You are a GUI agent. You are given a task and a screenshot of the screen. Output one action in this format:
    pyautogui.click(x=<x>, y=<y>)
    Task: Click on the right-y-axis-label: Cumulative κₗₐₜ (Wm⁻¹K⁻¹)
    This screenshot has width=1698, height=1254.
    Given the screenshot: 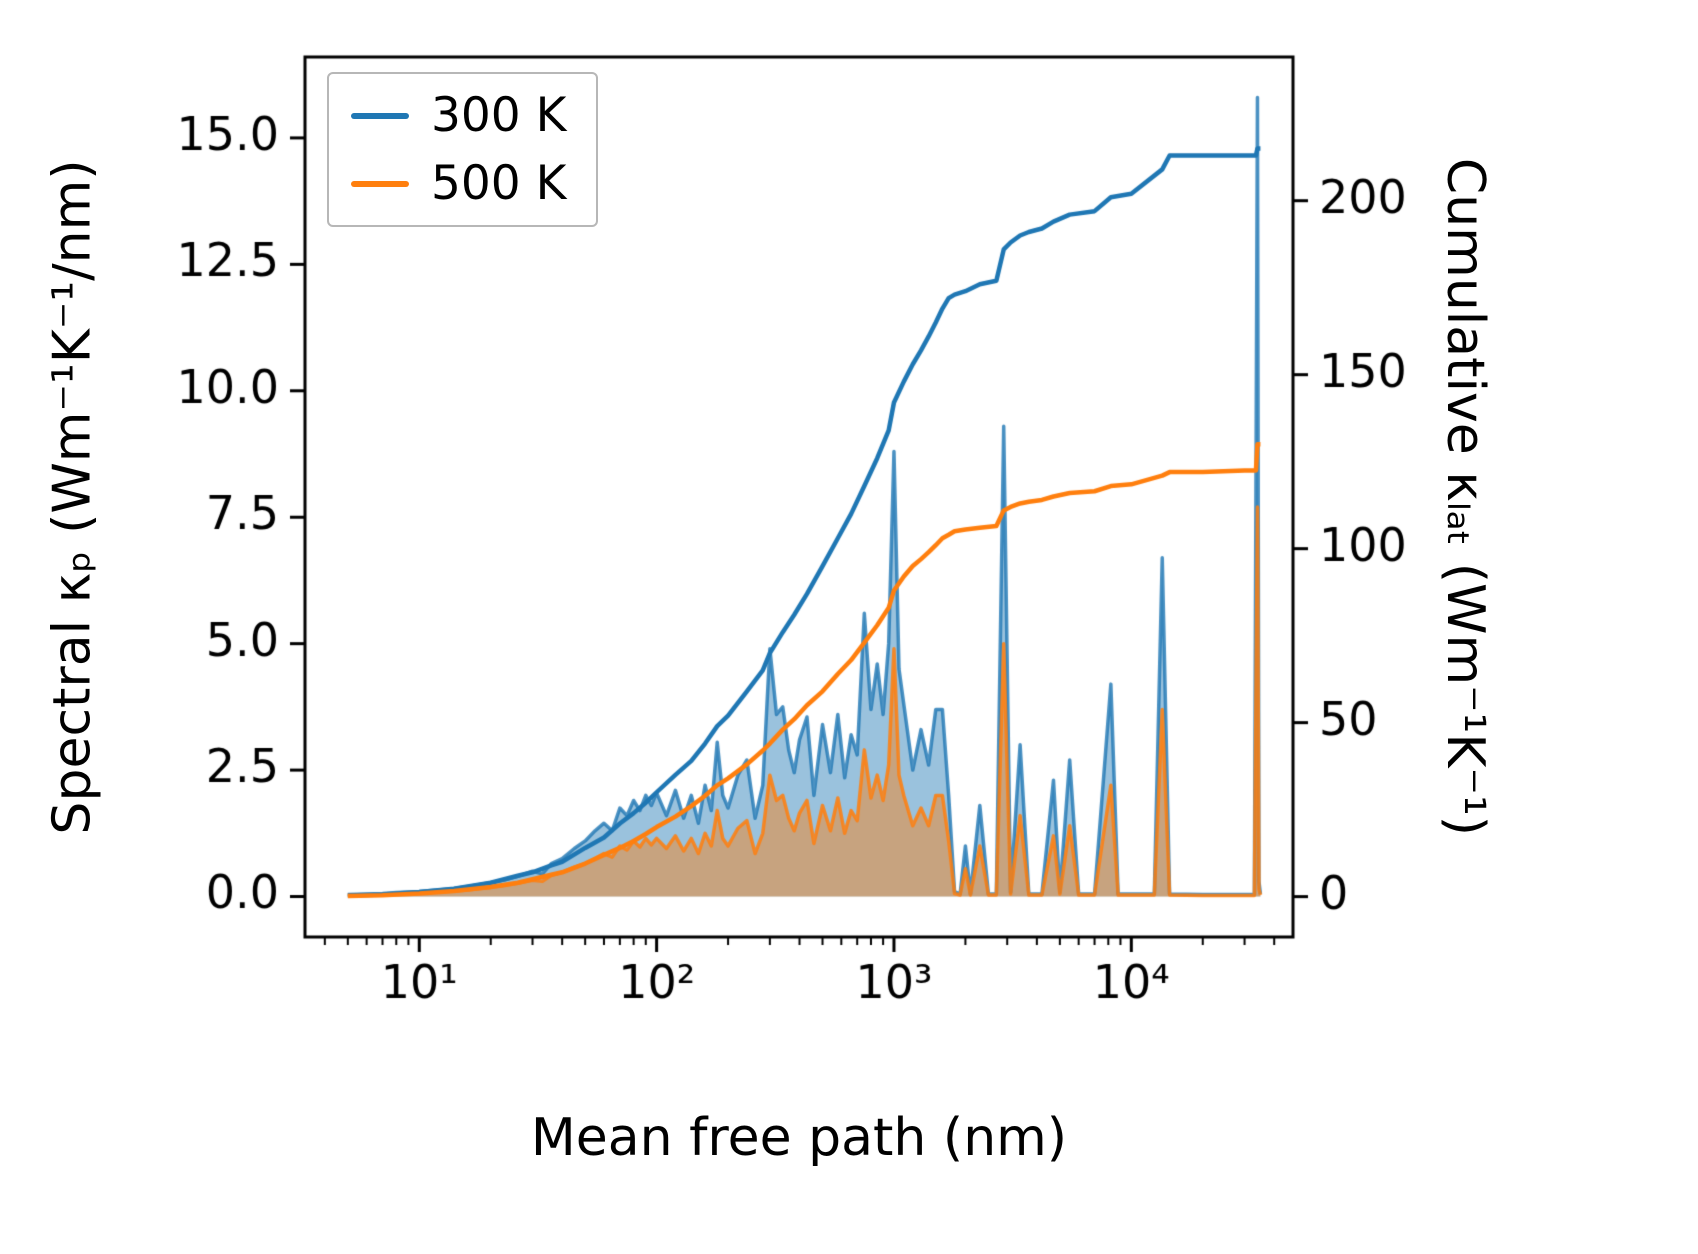 What is the action you would take?
    pyautogui.click(x=1465, y=497)
    